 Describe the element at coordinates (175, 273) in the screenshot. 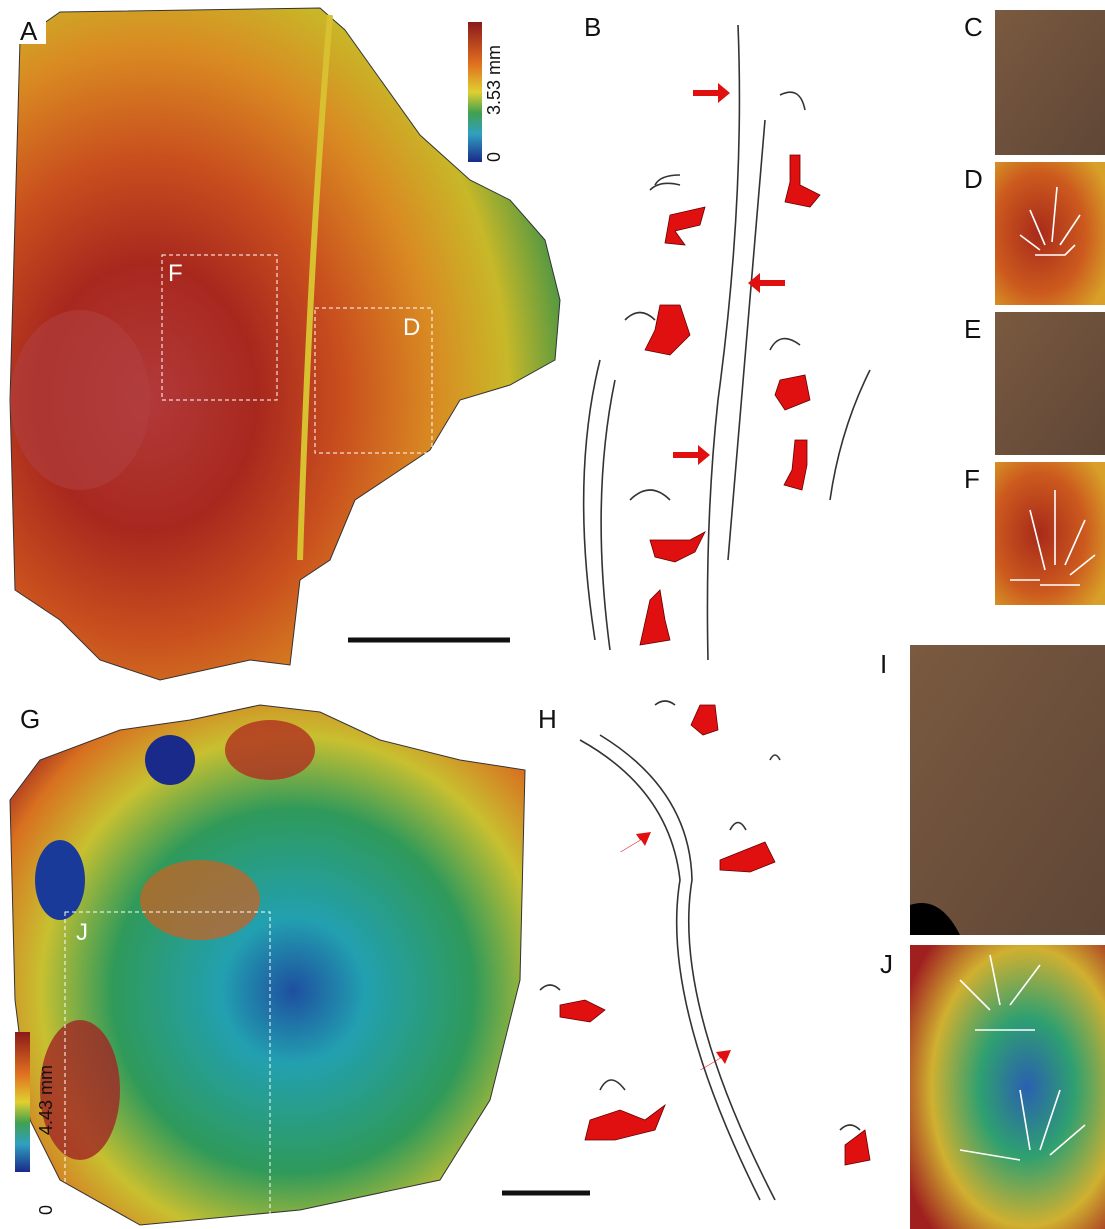

I see `inset-label: F` at that location.